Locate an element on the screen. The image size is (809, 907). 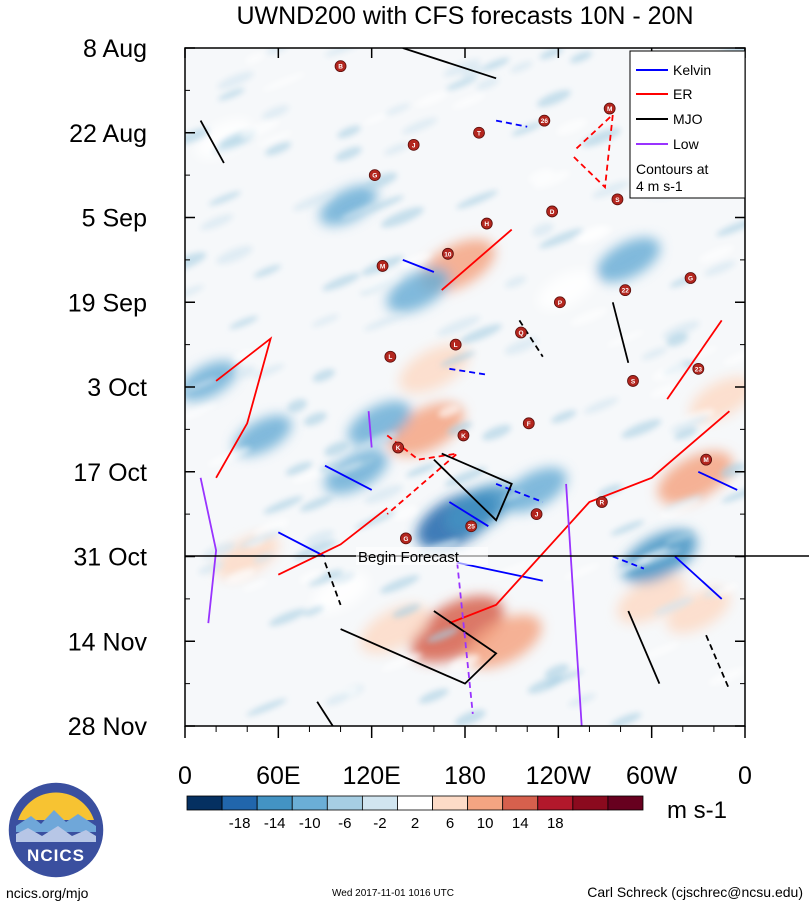
x-tick-label: 120E is located at coordinates (371, 776).